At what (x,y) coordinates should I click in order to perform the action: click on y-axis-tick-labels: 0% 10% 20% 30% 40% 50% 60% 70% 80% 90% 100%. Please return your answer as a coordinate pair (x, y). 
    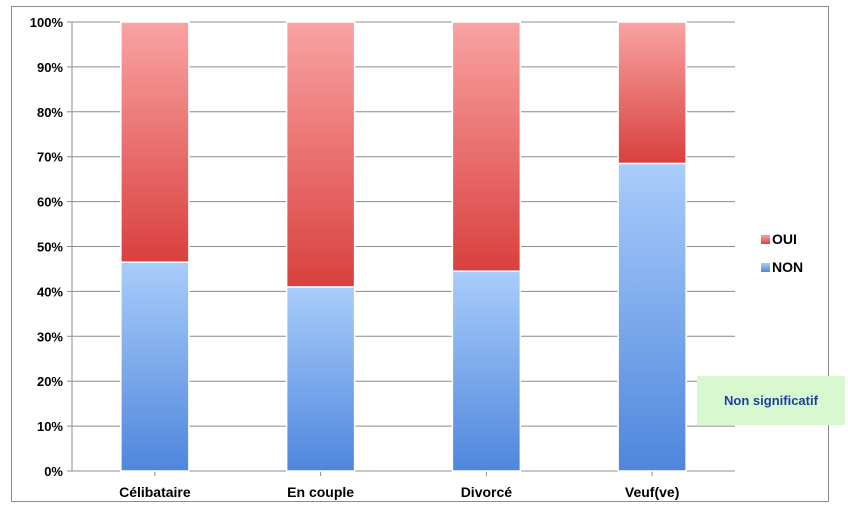
    Looking at the image, I should click on (47, 247).